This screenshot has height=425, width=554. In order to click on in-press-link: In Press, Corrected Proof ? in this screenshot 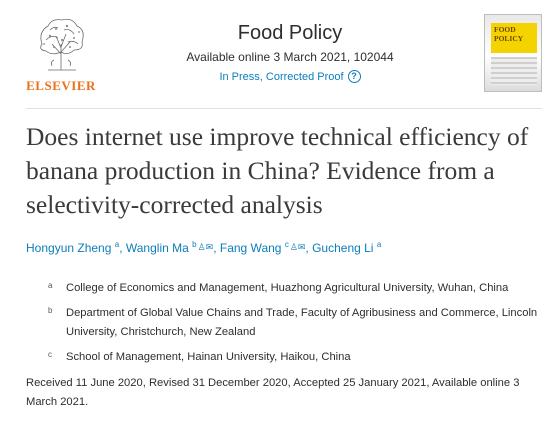, I will do `click(290, 76)`.